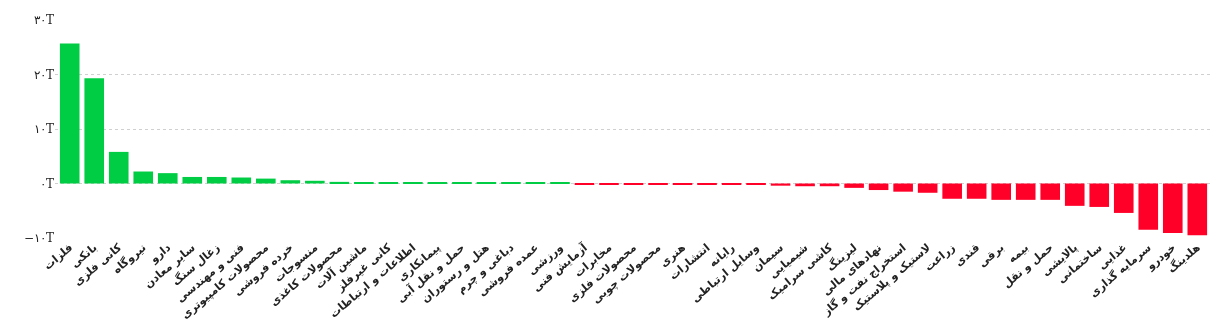 This screenshot has height=333, width=1220. What do you see at coordinates (43, 129) in the screenshot?
I see `y-tick-label: ۱۰T` at bounding box center [43, 129].